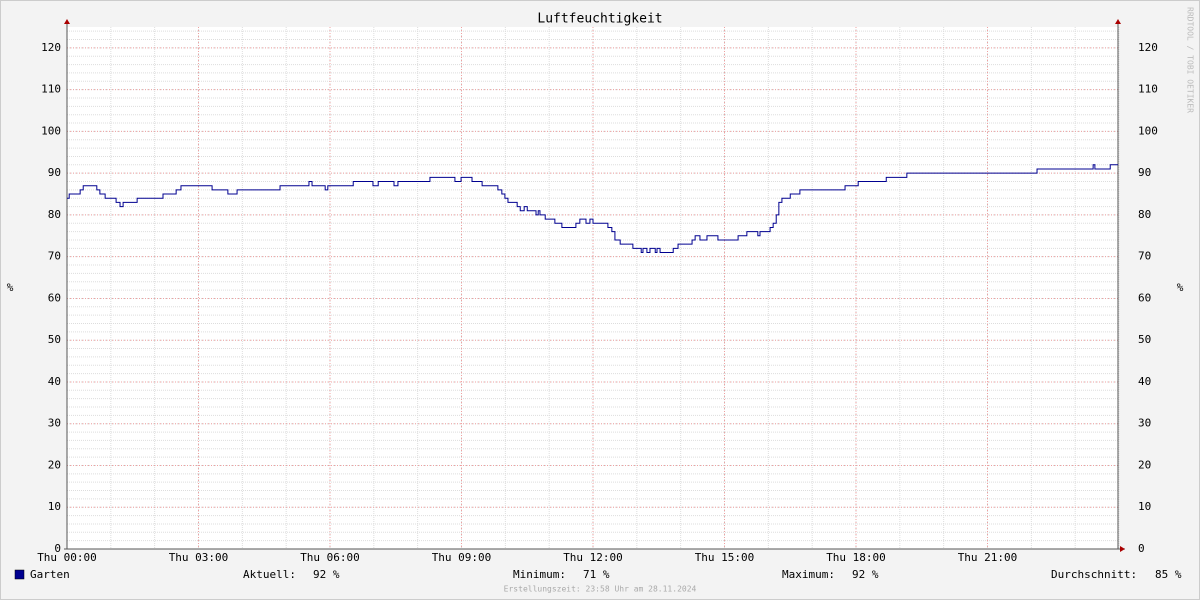  Describe the element at coordinates (1144, 214) in the screenshot. I see `y-tick-label-right: 80` at that location.